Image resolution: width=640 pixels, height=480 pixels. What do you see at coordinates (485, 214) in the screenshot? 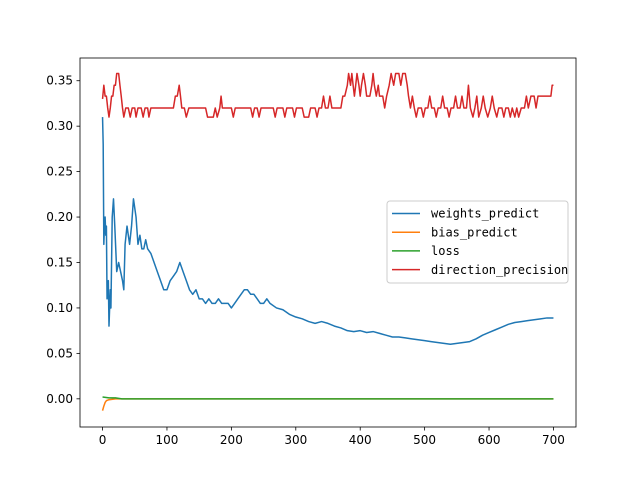
I see `legend-label: weights_predict` at bounding box center [485, 214].